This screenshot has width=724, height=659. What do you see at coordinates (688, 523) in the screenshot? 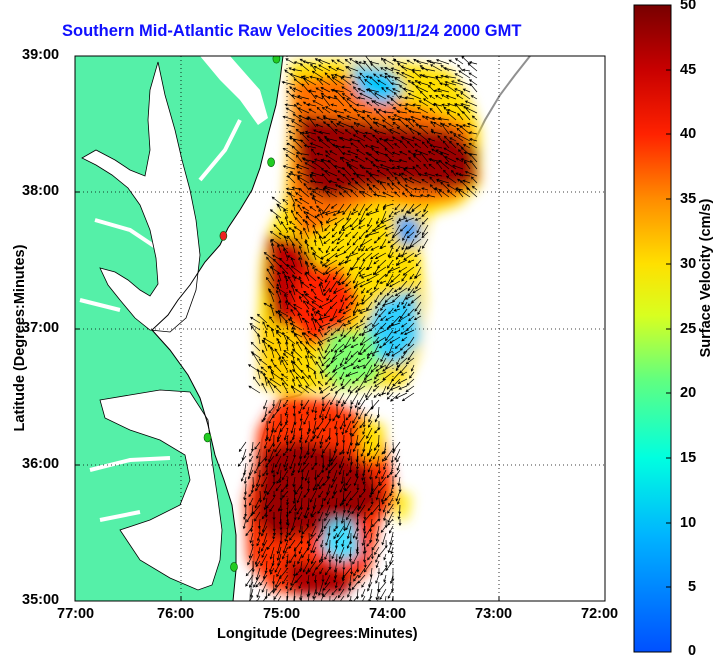
I see `colorbar-tick-label: 10` at bounding box center [688, 523].